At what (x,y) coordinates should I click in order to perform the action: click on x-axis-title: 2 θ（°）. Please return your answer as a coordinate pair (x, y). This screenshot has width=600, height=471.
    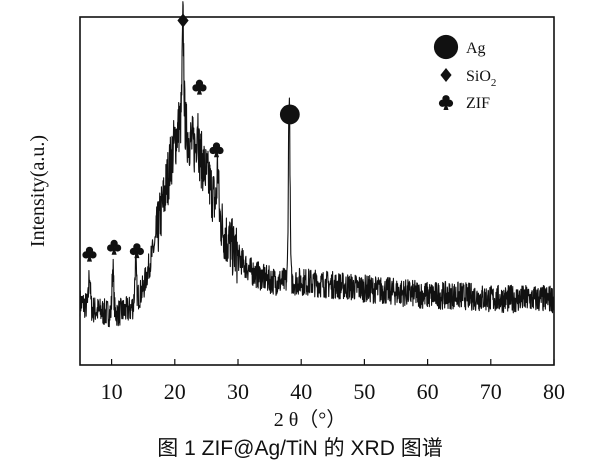
    Looking at the image, I should click on (310, 419).